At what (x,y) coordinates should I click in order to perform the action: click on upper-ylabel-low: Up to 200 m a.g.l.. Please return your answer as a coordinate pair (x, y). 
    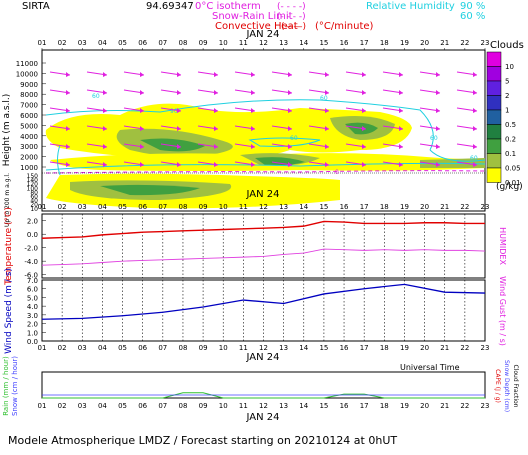
    Looking at the image, I should click on (7, 200).